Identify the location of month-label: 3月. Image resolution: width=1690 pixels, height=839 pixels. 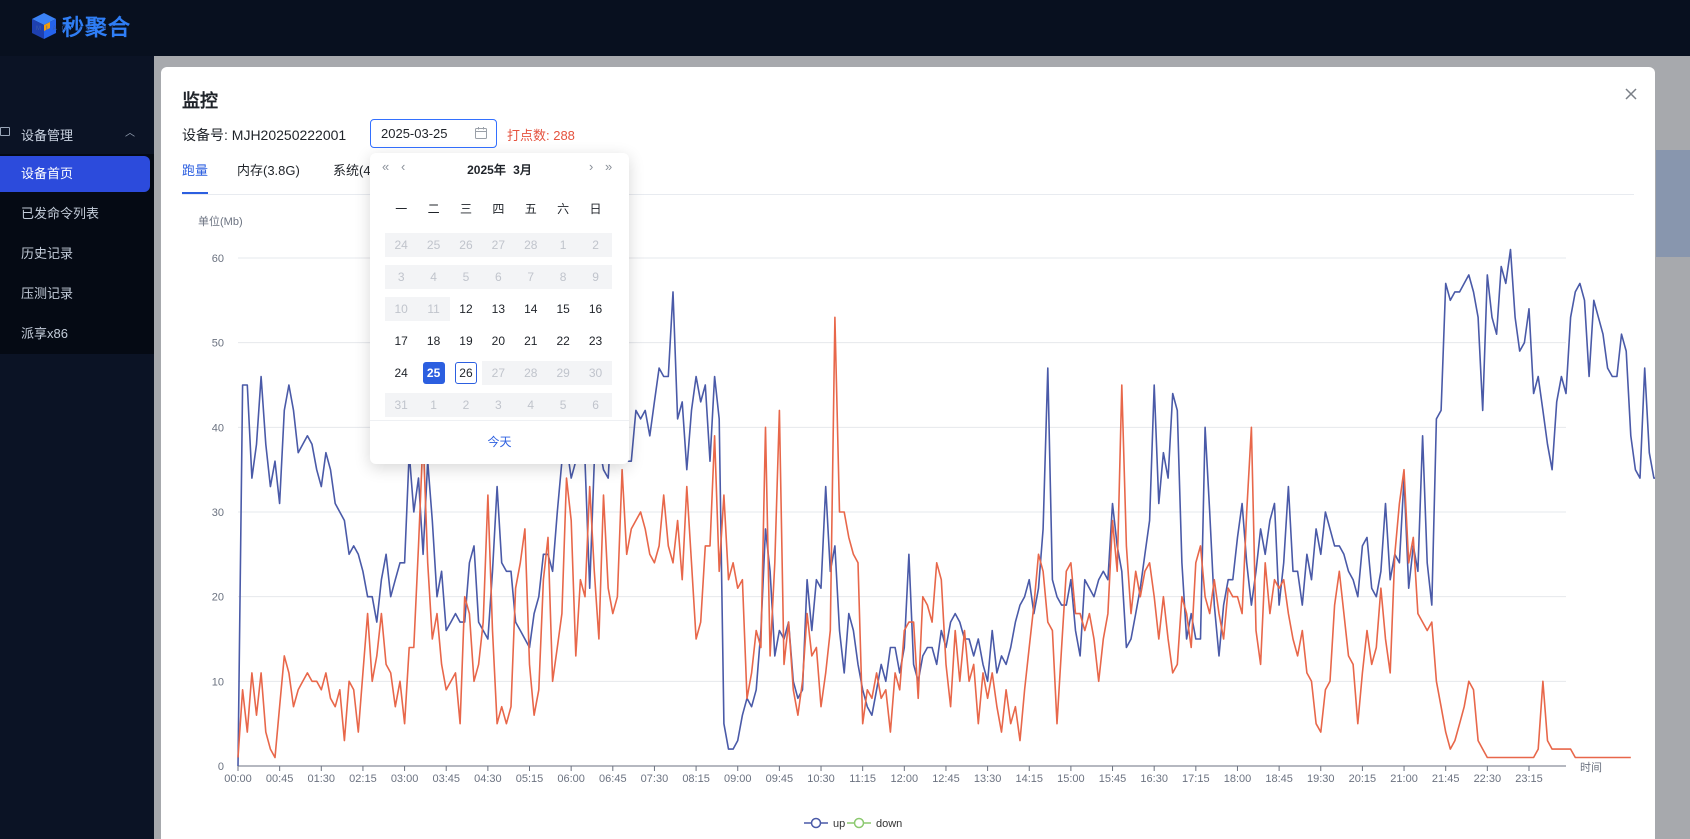
(522, 170).